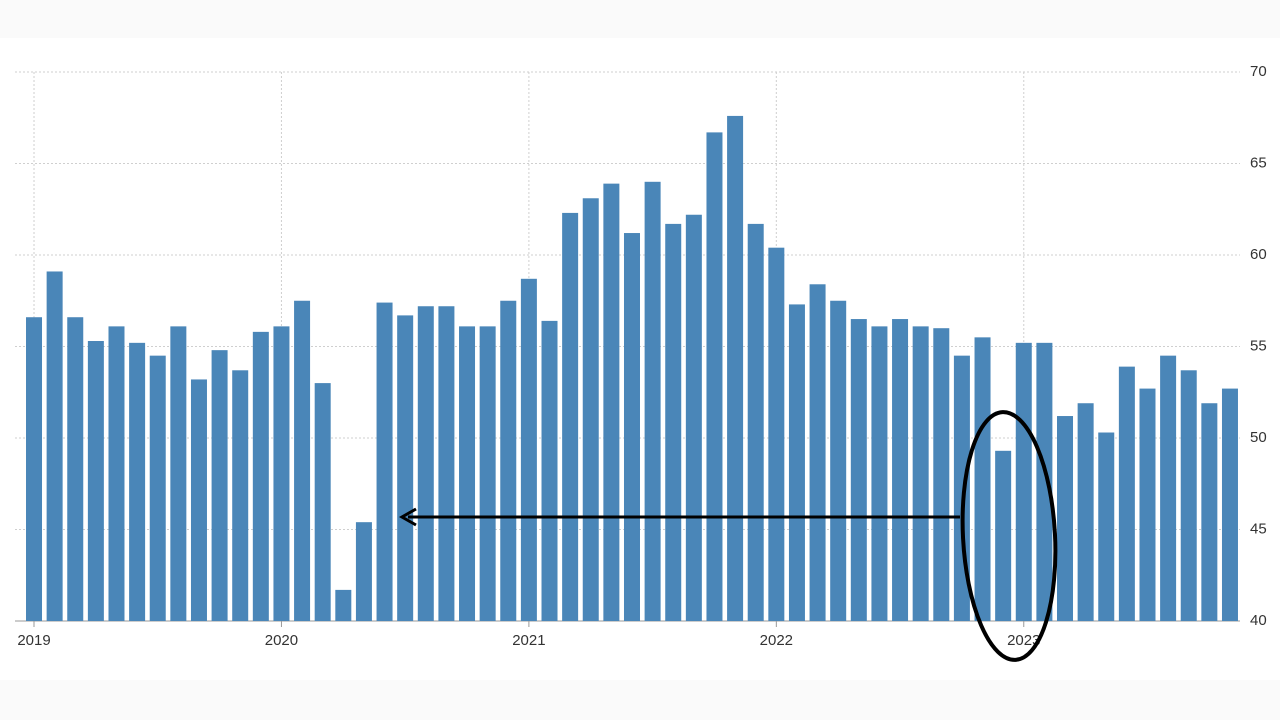 This screenshot has width=1280, height=720. What do you see at coordinates (281, 640) in the screenshot?
I see `x-tick-label: 2020` at bounding box center [281, 640].